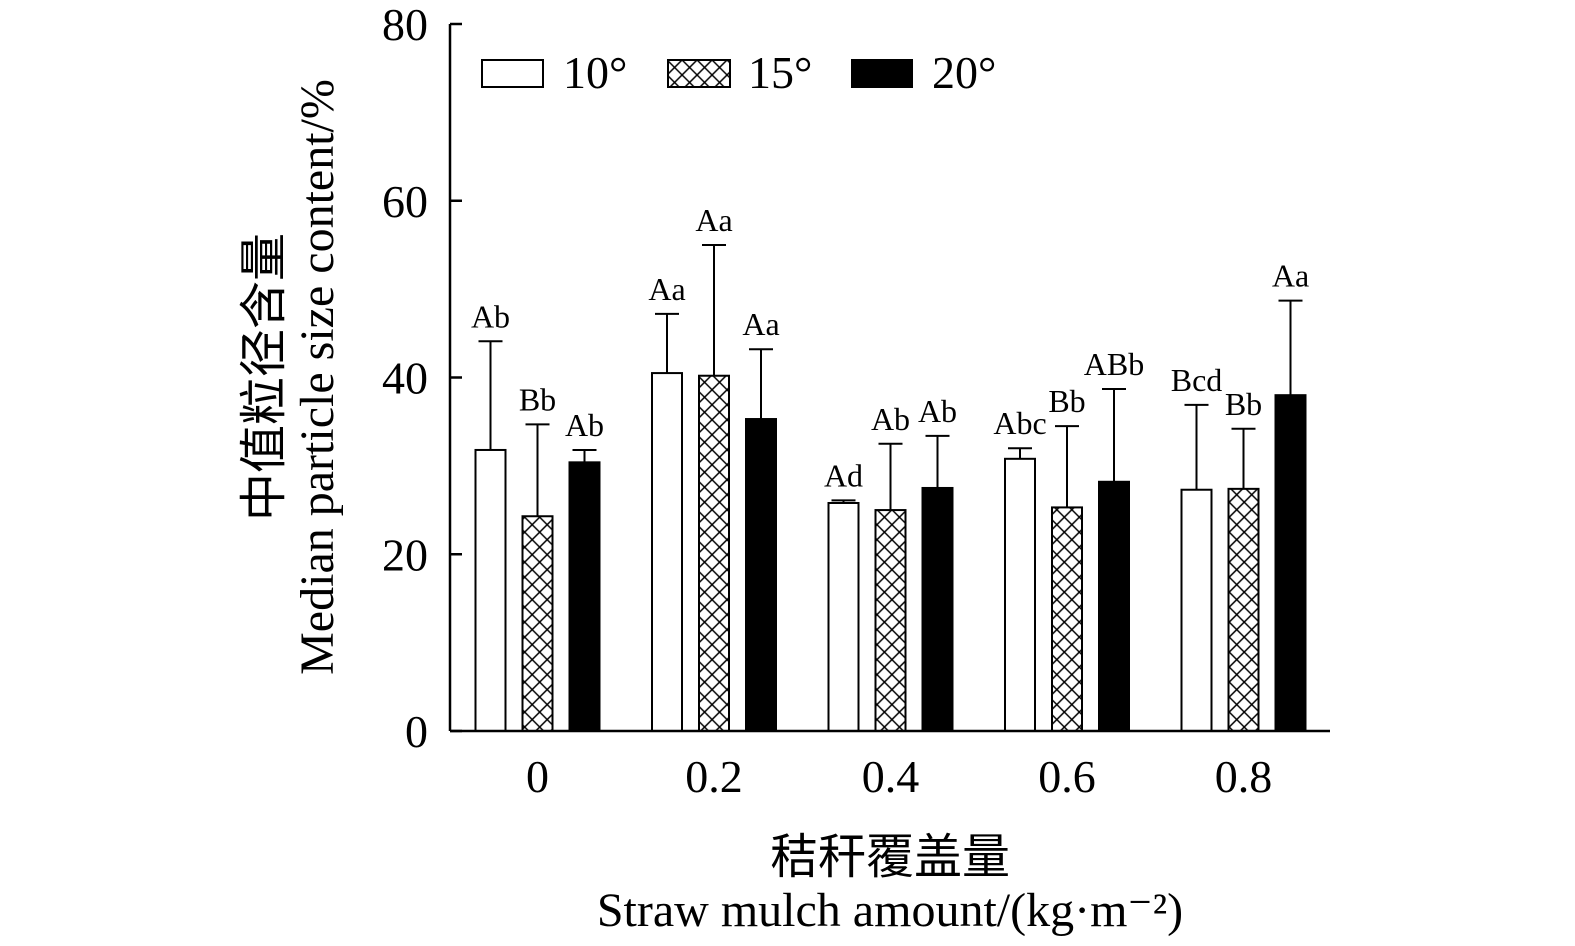 The image size is (1575, 946). I want to click on significance-label-10deg-cat-5: Bcd, so click(1197, 380).